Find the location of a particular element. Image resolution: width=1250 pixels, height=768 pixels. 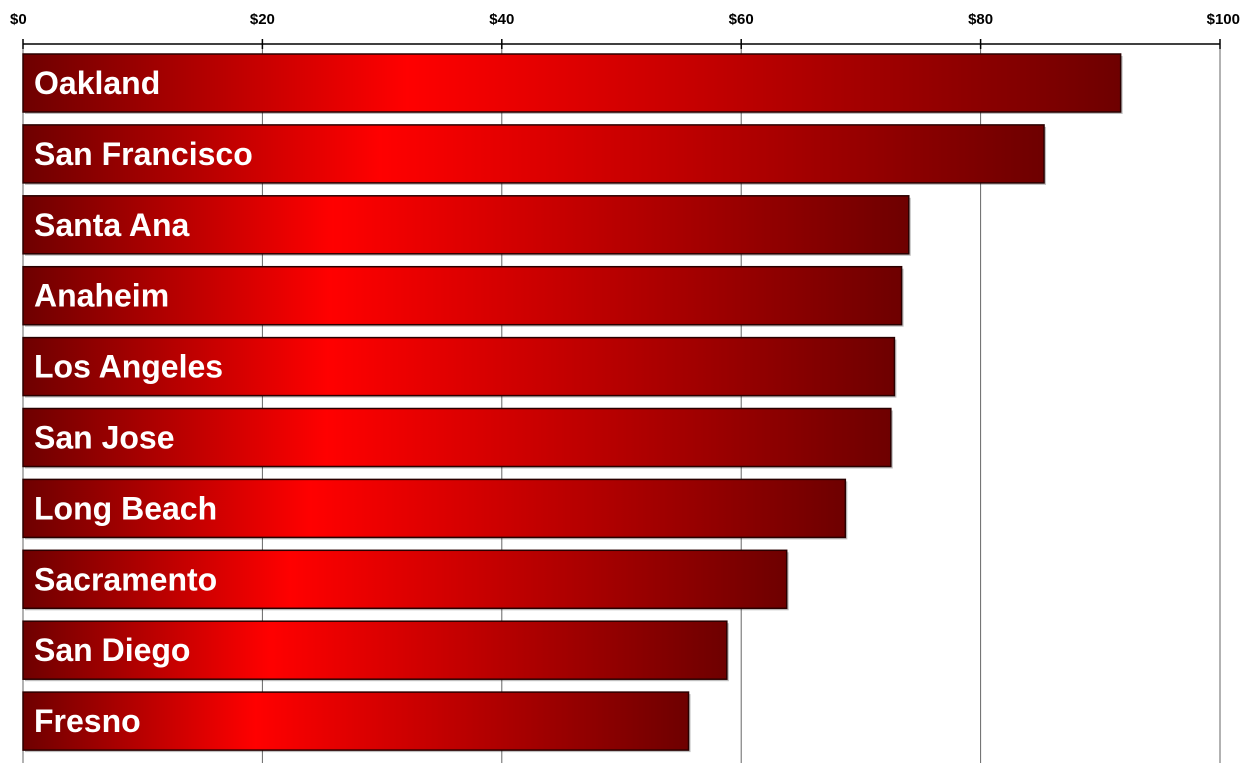

bar-group: Long Beach is located at coordinates (435, 509).